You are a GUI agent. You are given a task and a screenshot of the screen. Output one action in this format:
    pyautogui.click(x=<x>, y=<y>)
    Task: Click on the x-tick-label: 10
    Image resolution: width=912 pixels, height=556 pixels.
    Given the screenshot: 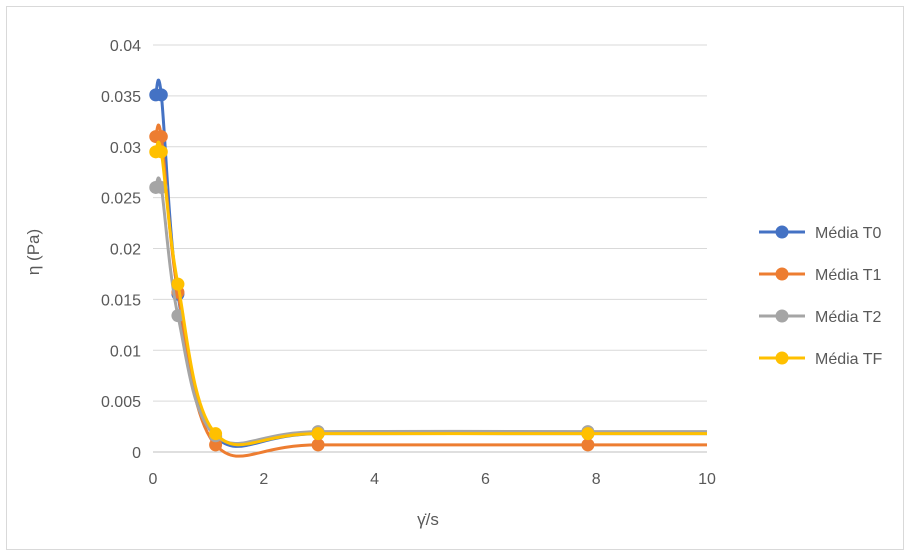 What is the action you would take?
    pyautogui.click(x=707, y=479)
    